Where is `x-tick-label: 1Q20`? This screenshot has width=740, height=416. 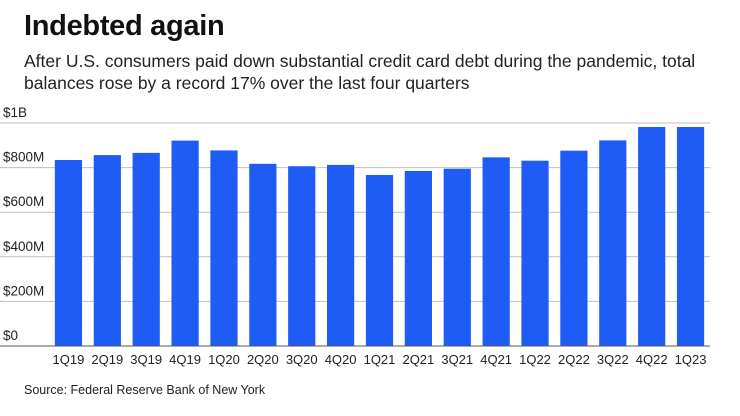 x-tick-label: 1Q20 is located at coordinates (224, 359).